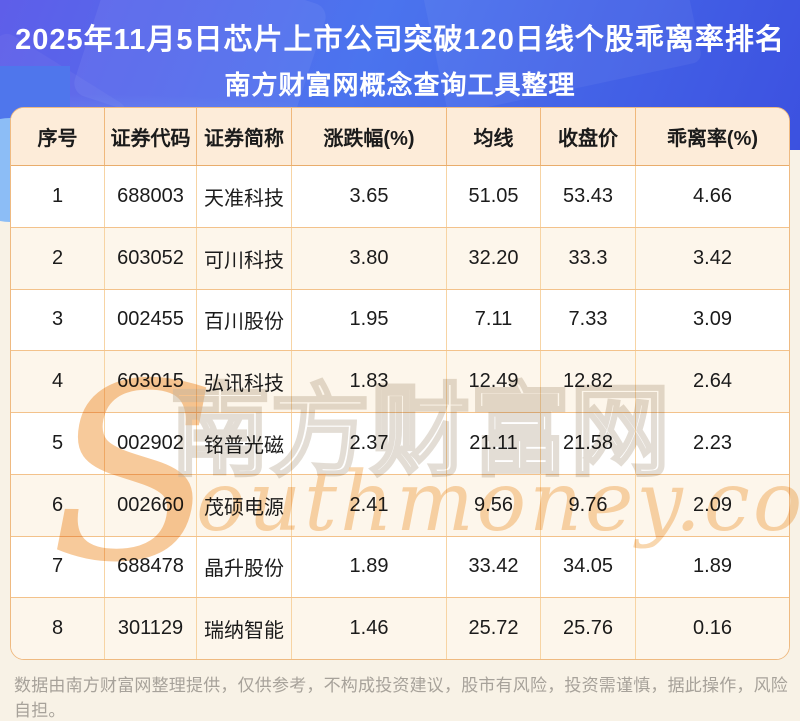 The width and height of the screenshot is (800, 721). What do you see at coordinates (494, 320) in the screenshot?
I see `table-cell: 7.11` at bounding box center [494, 320].